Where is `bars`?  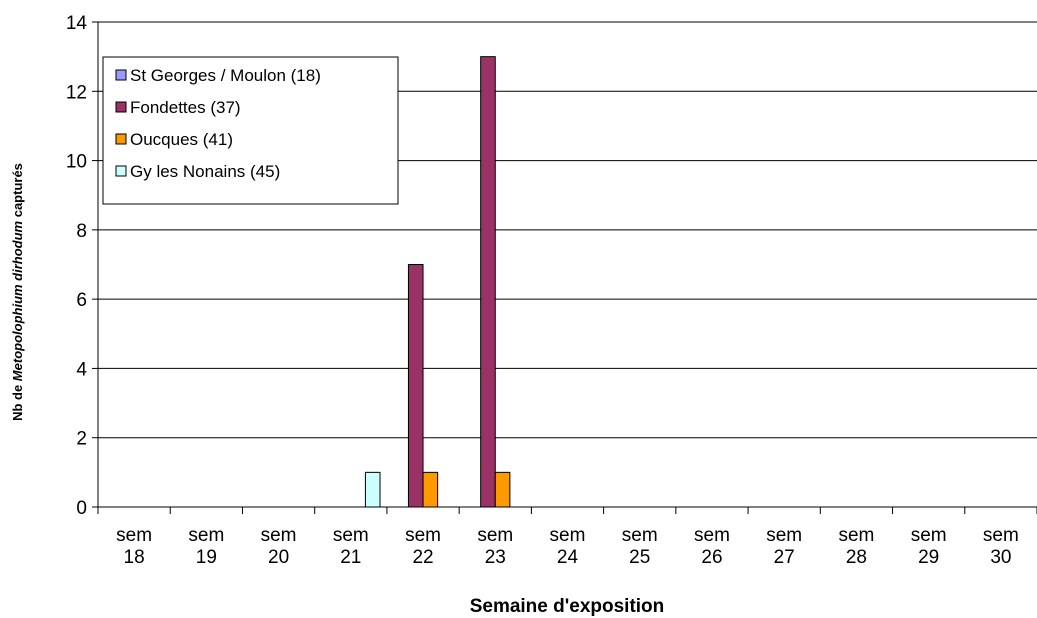
bars is located at coordinates (437, 282).